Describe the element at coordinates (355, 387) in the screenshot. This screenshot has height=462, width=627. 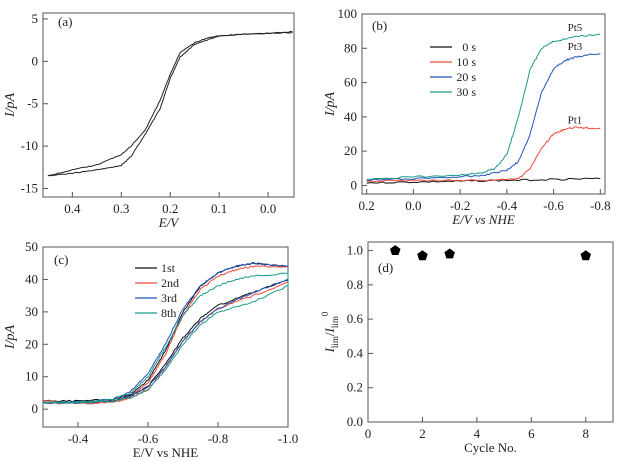
I see `y-tick-label: 0.2` at that location.